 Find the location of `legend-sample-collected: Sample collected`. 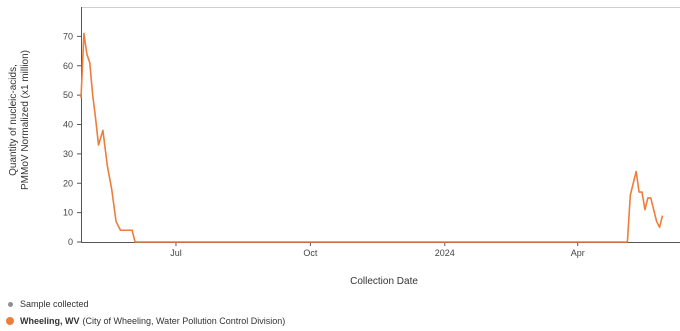

legend-sample-collected: Sample collected is located at coordinates (47, 304).